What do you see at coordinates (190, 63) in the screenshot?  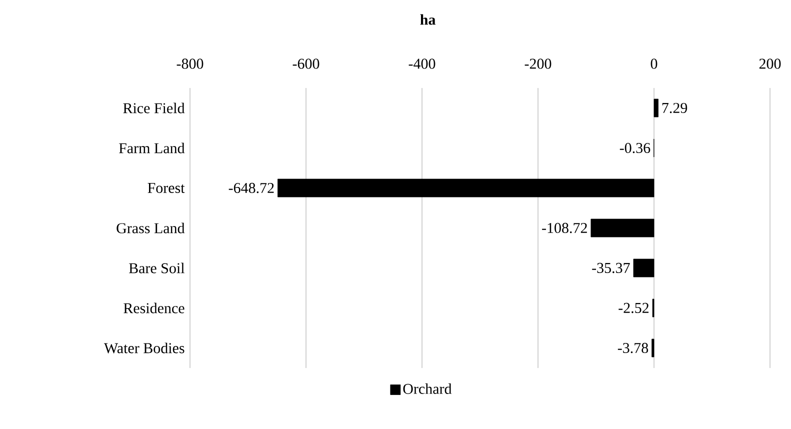 I see `x-tick-label: -800` at bounding box center [190, 63].